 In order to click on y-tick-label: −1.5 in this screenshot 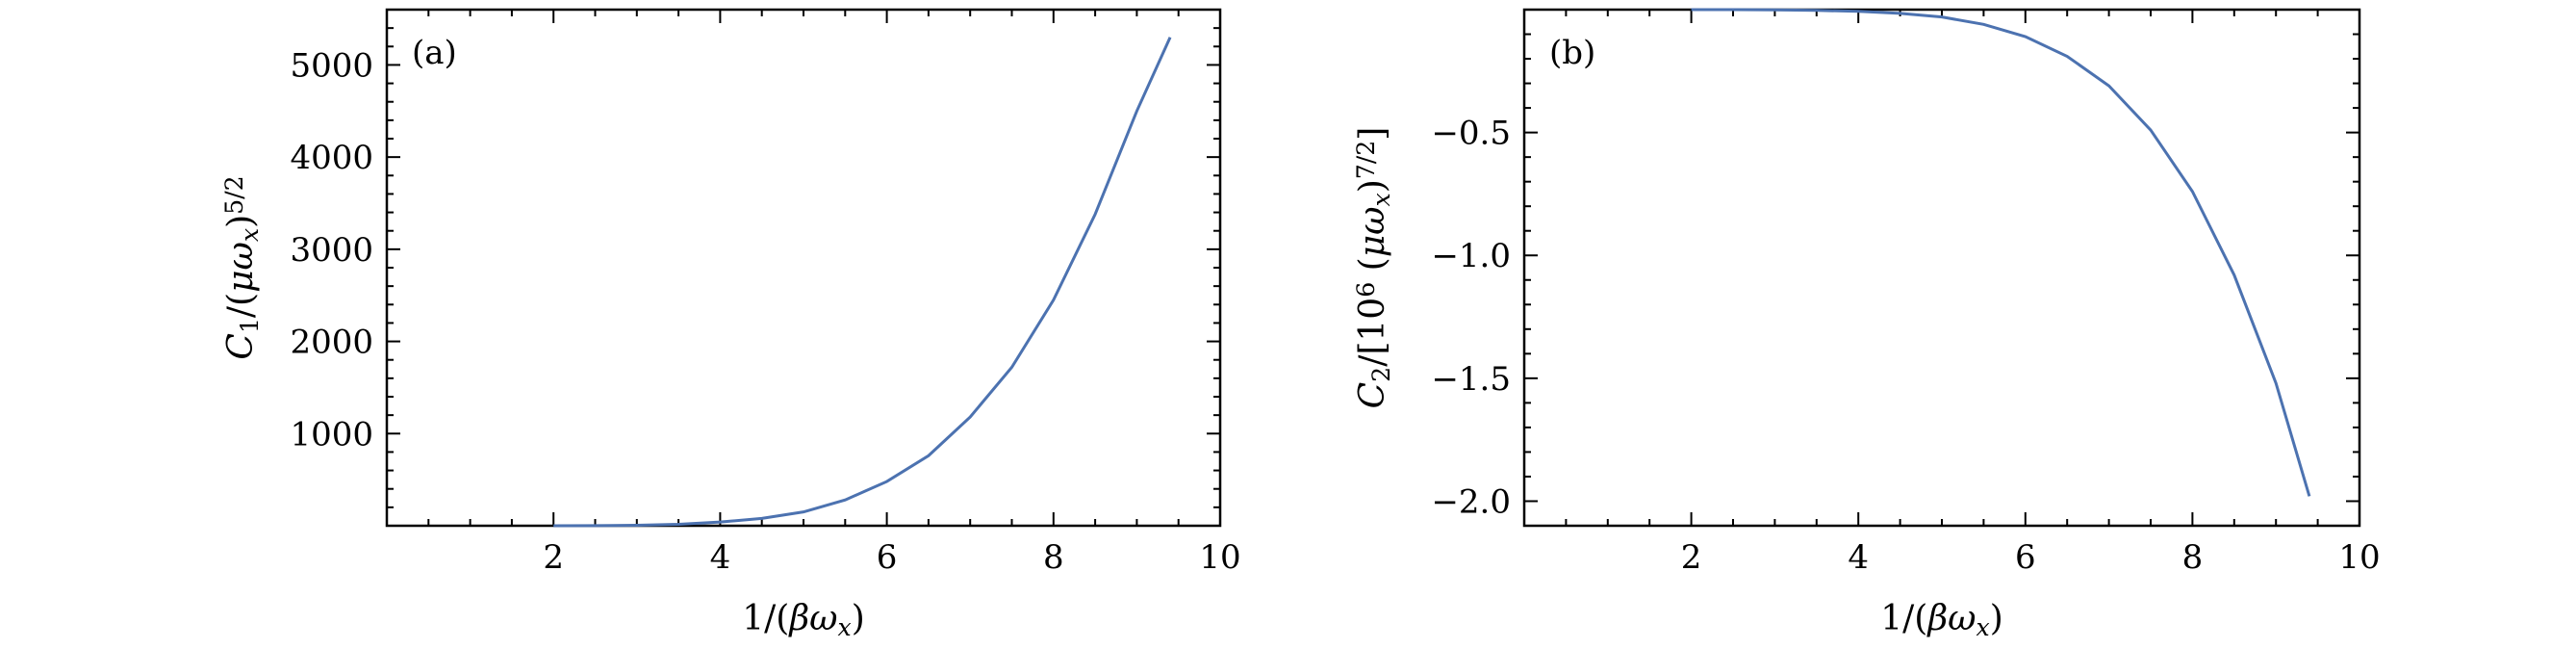, I will do `click(1471, 379)`.